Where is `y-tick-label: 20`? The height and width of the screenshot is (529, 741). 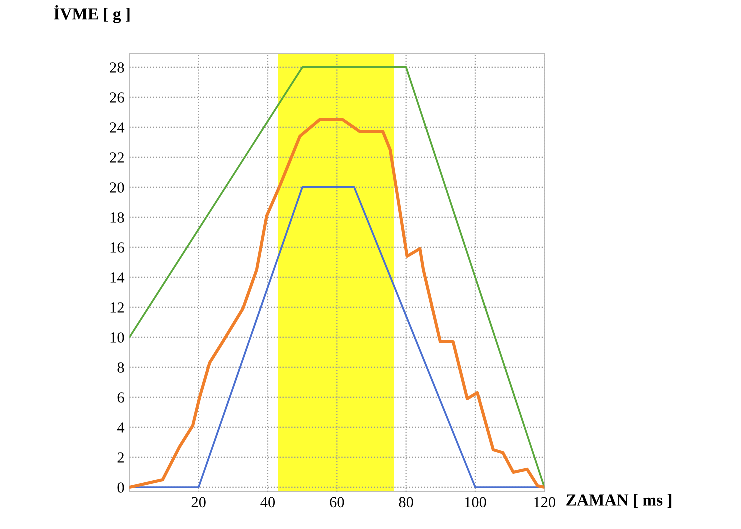
y-tick-label: 20 is located at coordinates (117, 187).